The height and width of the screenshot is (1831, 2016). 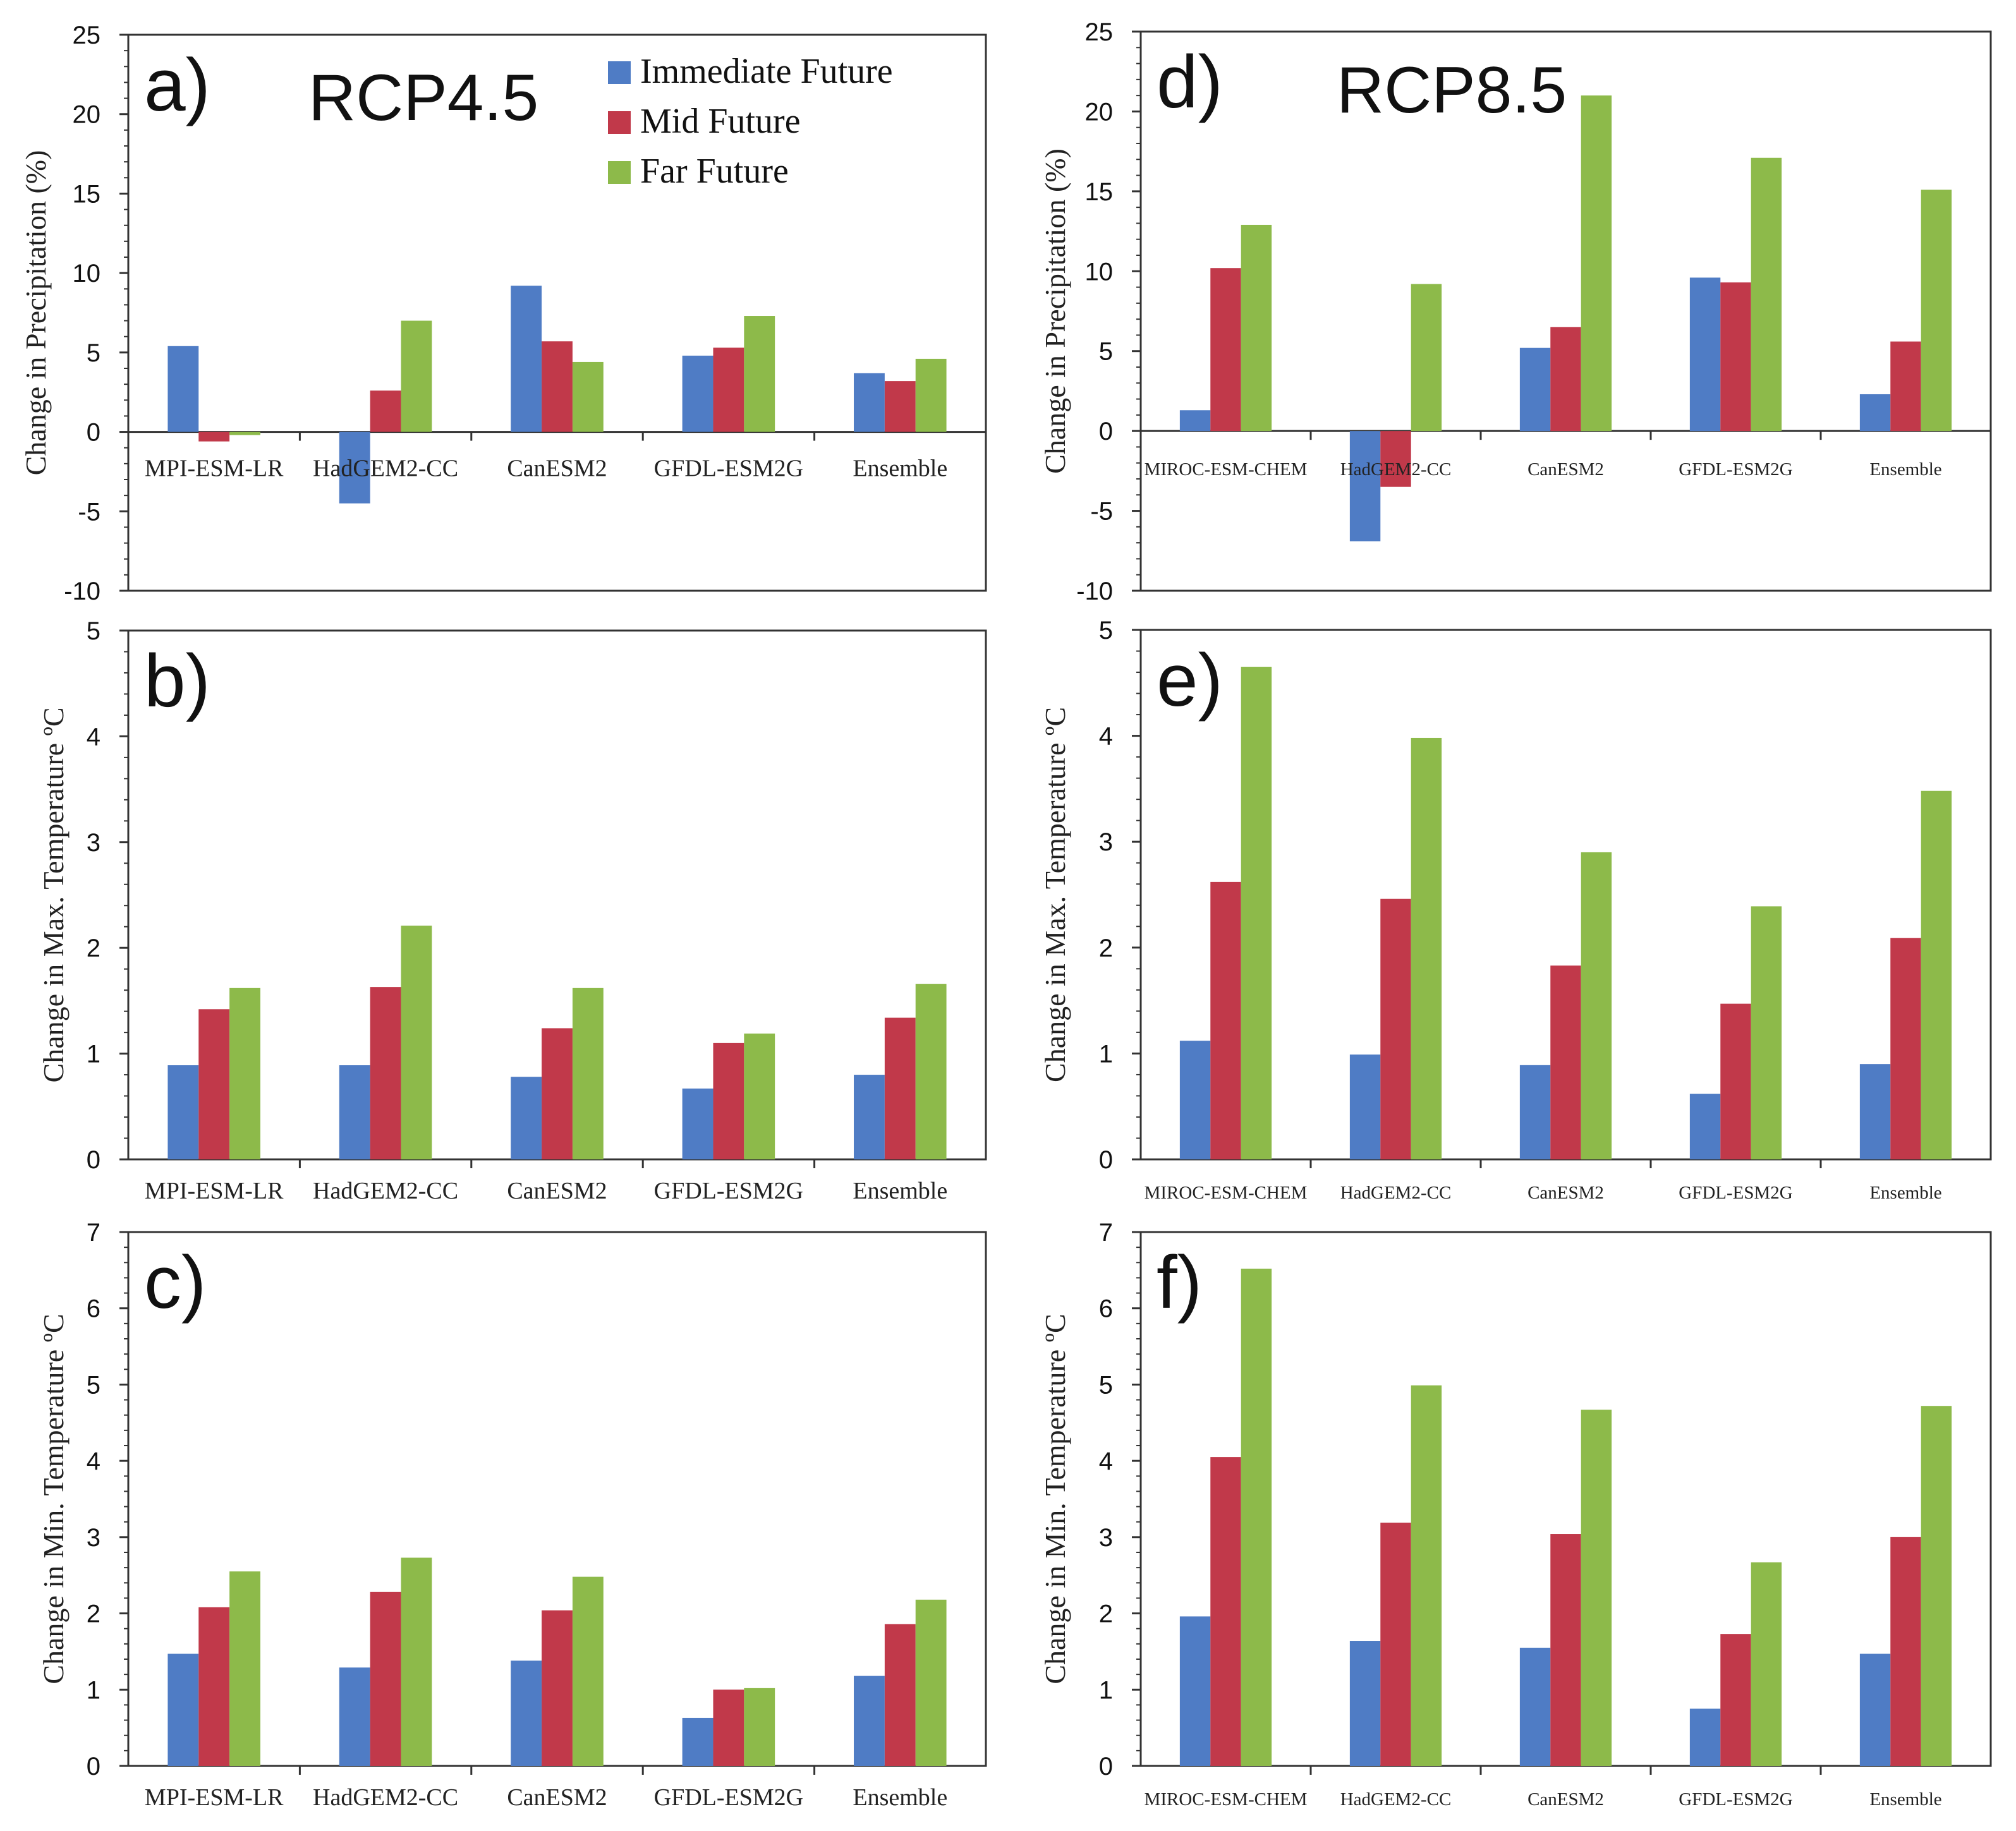 What do you see at coordinates (1099, 192) in the screenshot?
I see `y-tick-label: 15` at bounding box center [1099, 192].